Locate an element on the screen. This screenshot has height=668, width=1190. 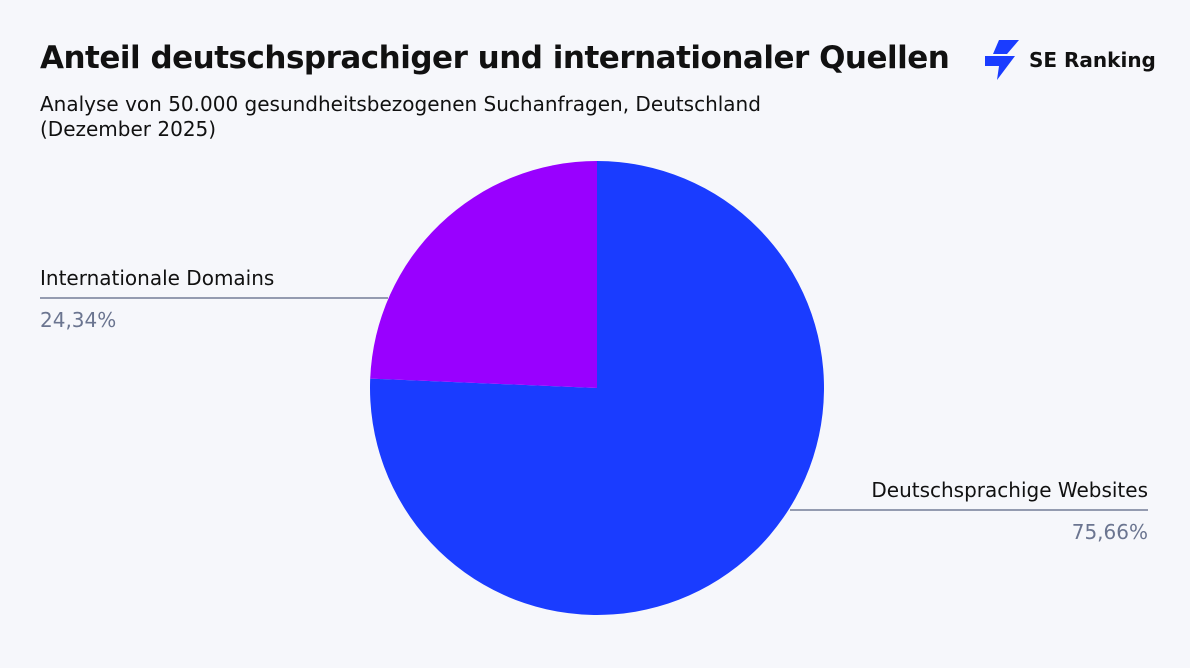
slice-label: Internationale Domains is located at coordinates (157, 278).